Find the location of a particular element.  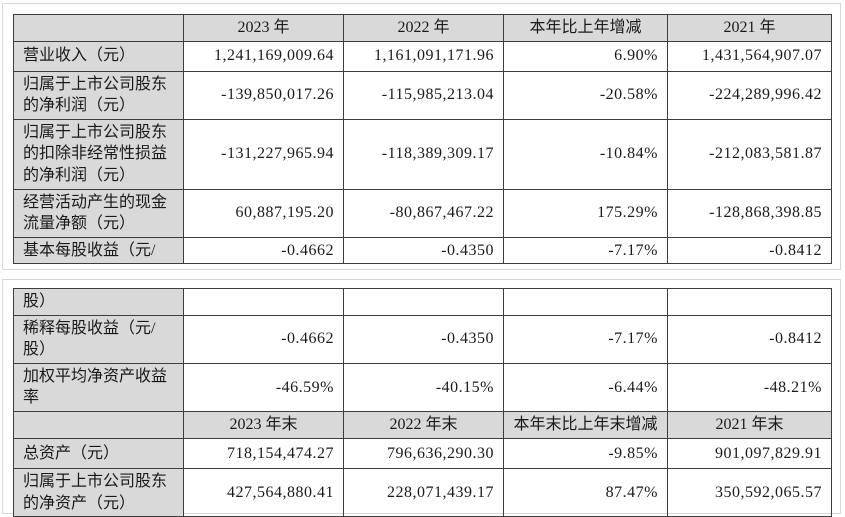

value-cell: -118,389,309.17 is located at coordinates (423, 154).